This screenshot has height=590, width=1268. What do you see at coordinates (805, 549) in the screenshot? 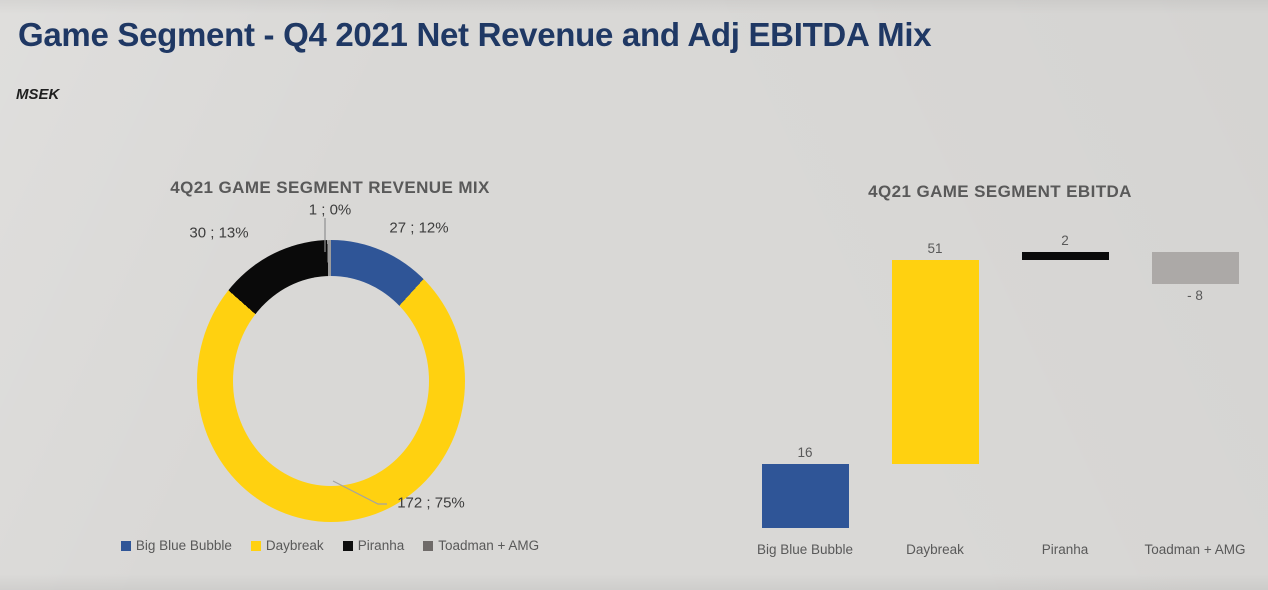
I see `category-label-big-blue-bubble: Big Blue Bubble` at bounding box center [805, 549].